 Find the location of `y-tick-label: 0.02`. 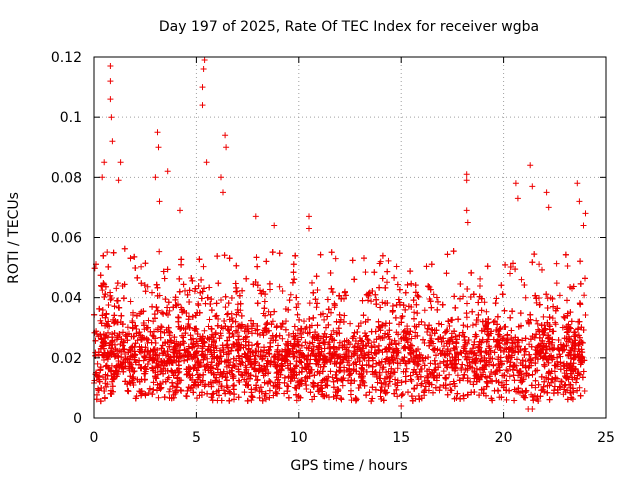

y-tick-label: 0.02 is located at coordinates (66, 359).